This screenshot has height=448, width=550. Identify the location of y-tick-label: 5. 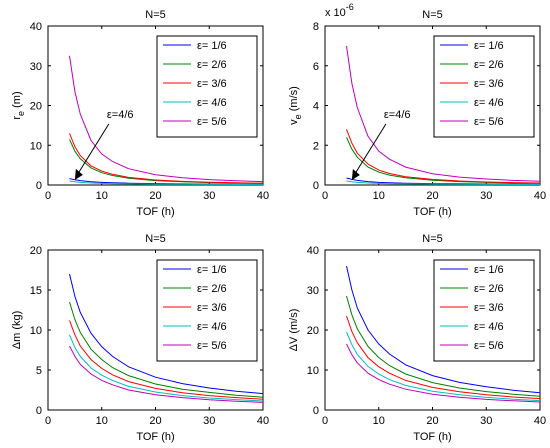
(39, 371).